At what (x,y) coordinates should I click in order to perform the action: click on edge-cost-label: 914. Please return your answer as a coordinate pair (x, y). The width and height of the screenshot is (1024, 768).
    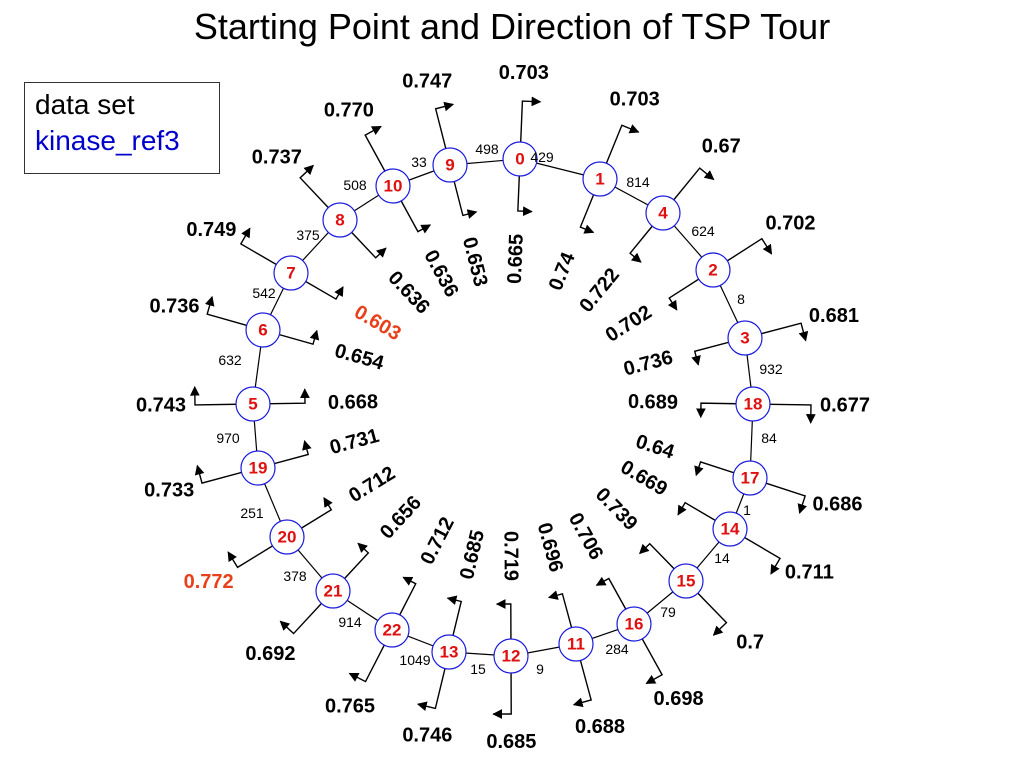
    Looking at the image, I should click on (350, 622).